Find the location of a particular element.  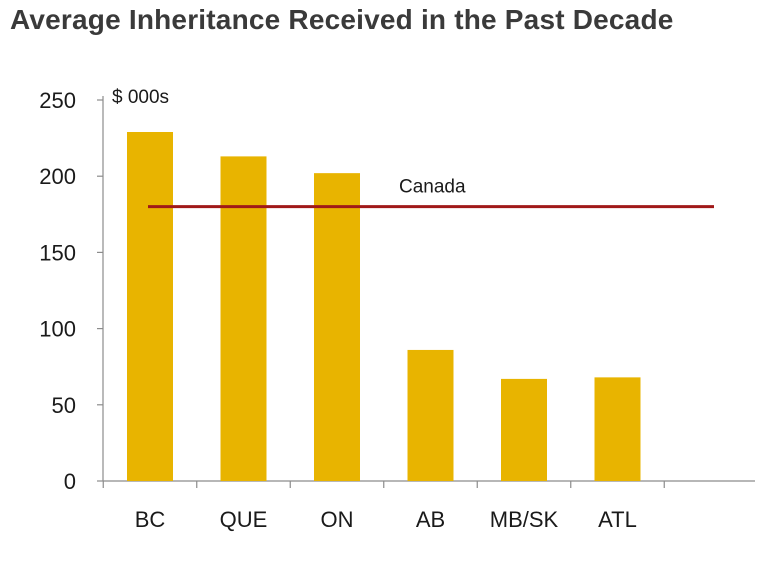

x-category-label: ATL is located at coordinates (617, 519).